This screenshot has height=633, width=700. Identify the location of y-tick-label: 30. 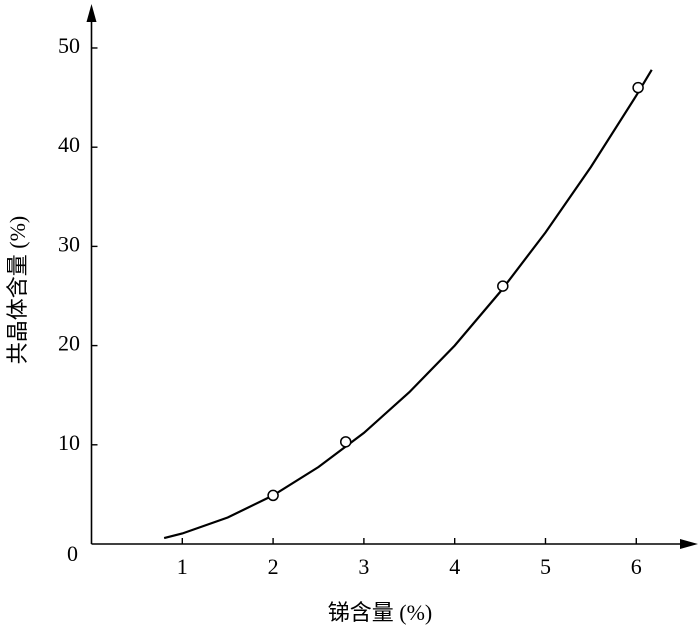
(69, 243).